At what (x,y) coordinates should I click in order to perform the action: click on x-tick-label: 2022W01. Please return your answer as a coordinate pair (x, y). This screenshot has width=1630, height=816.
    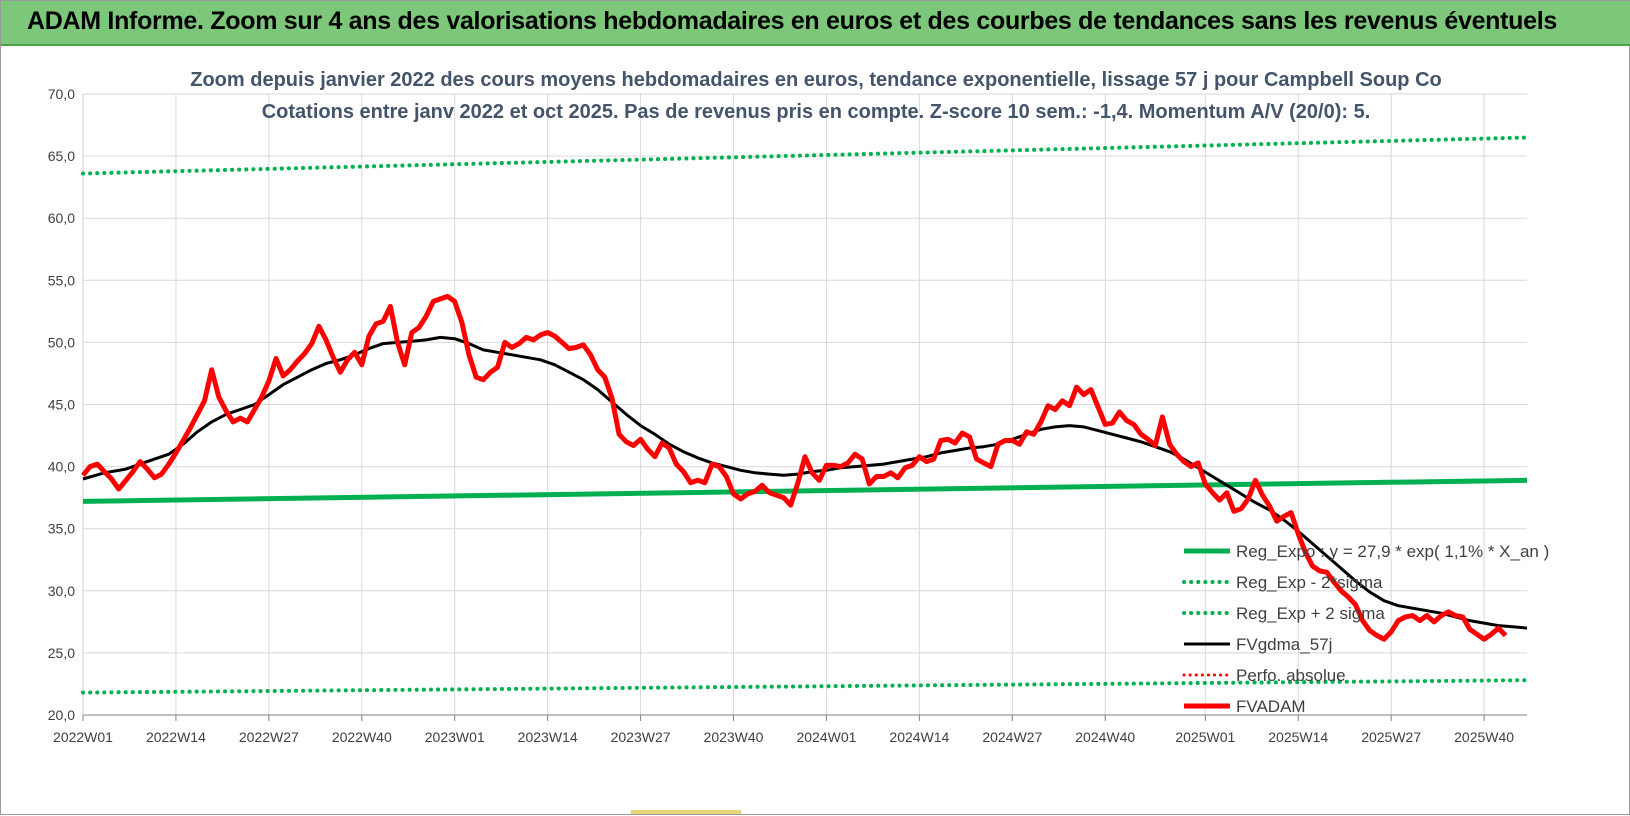
    Looking at the image, I should click on (83, 737).